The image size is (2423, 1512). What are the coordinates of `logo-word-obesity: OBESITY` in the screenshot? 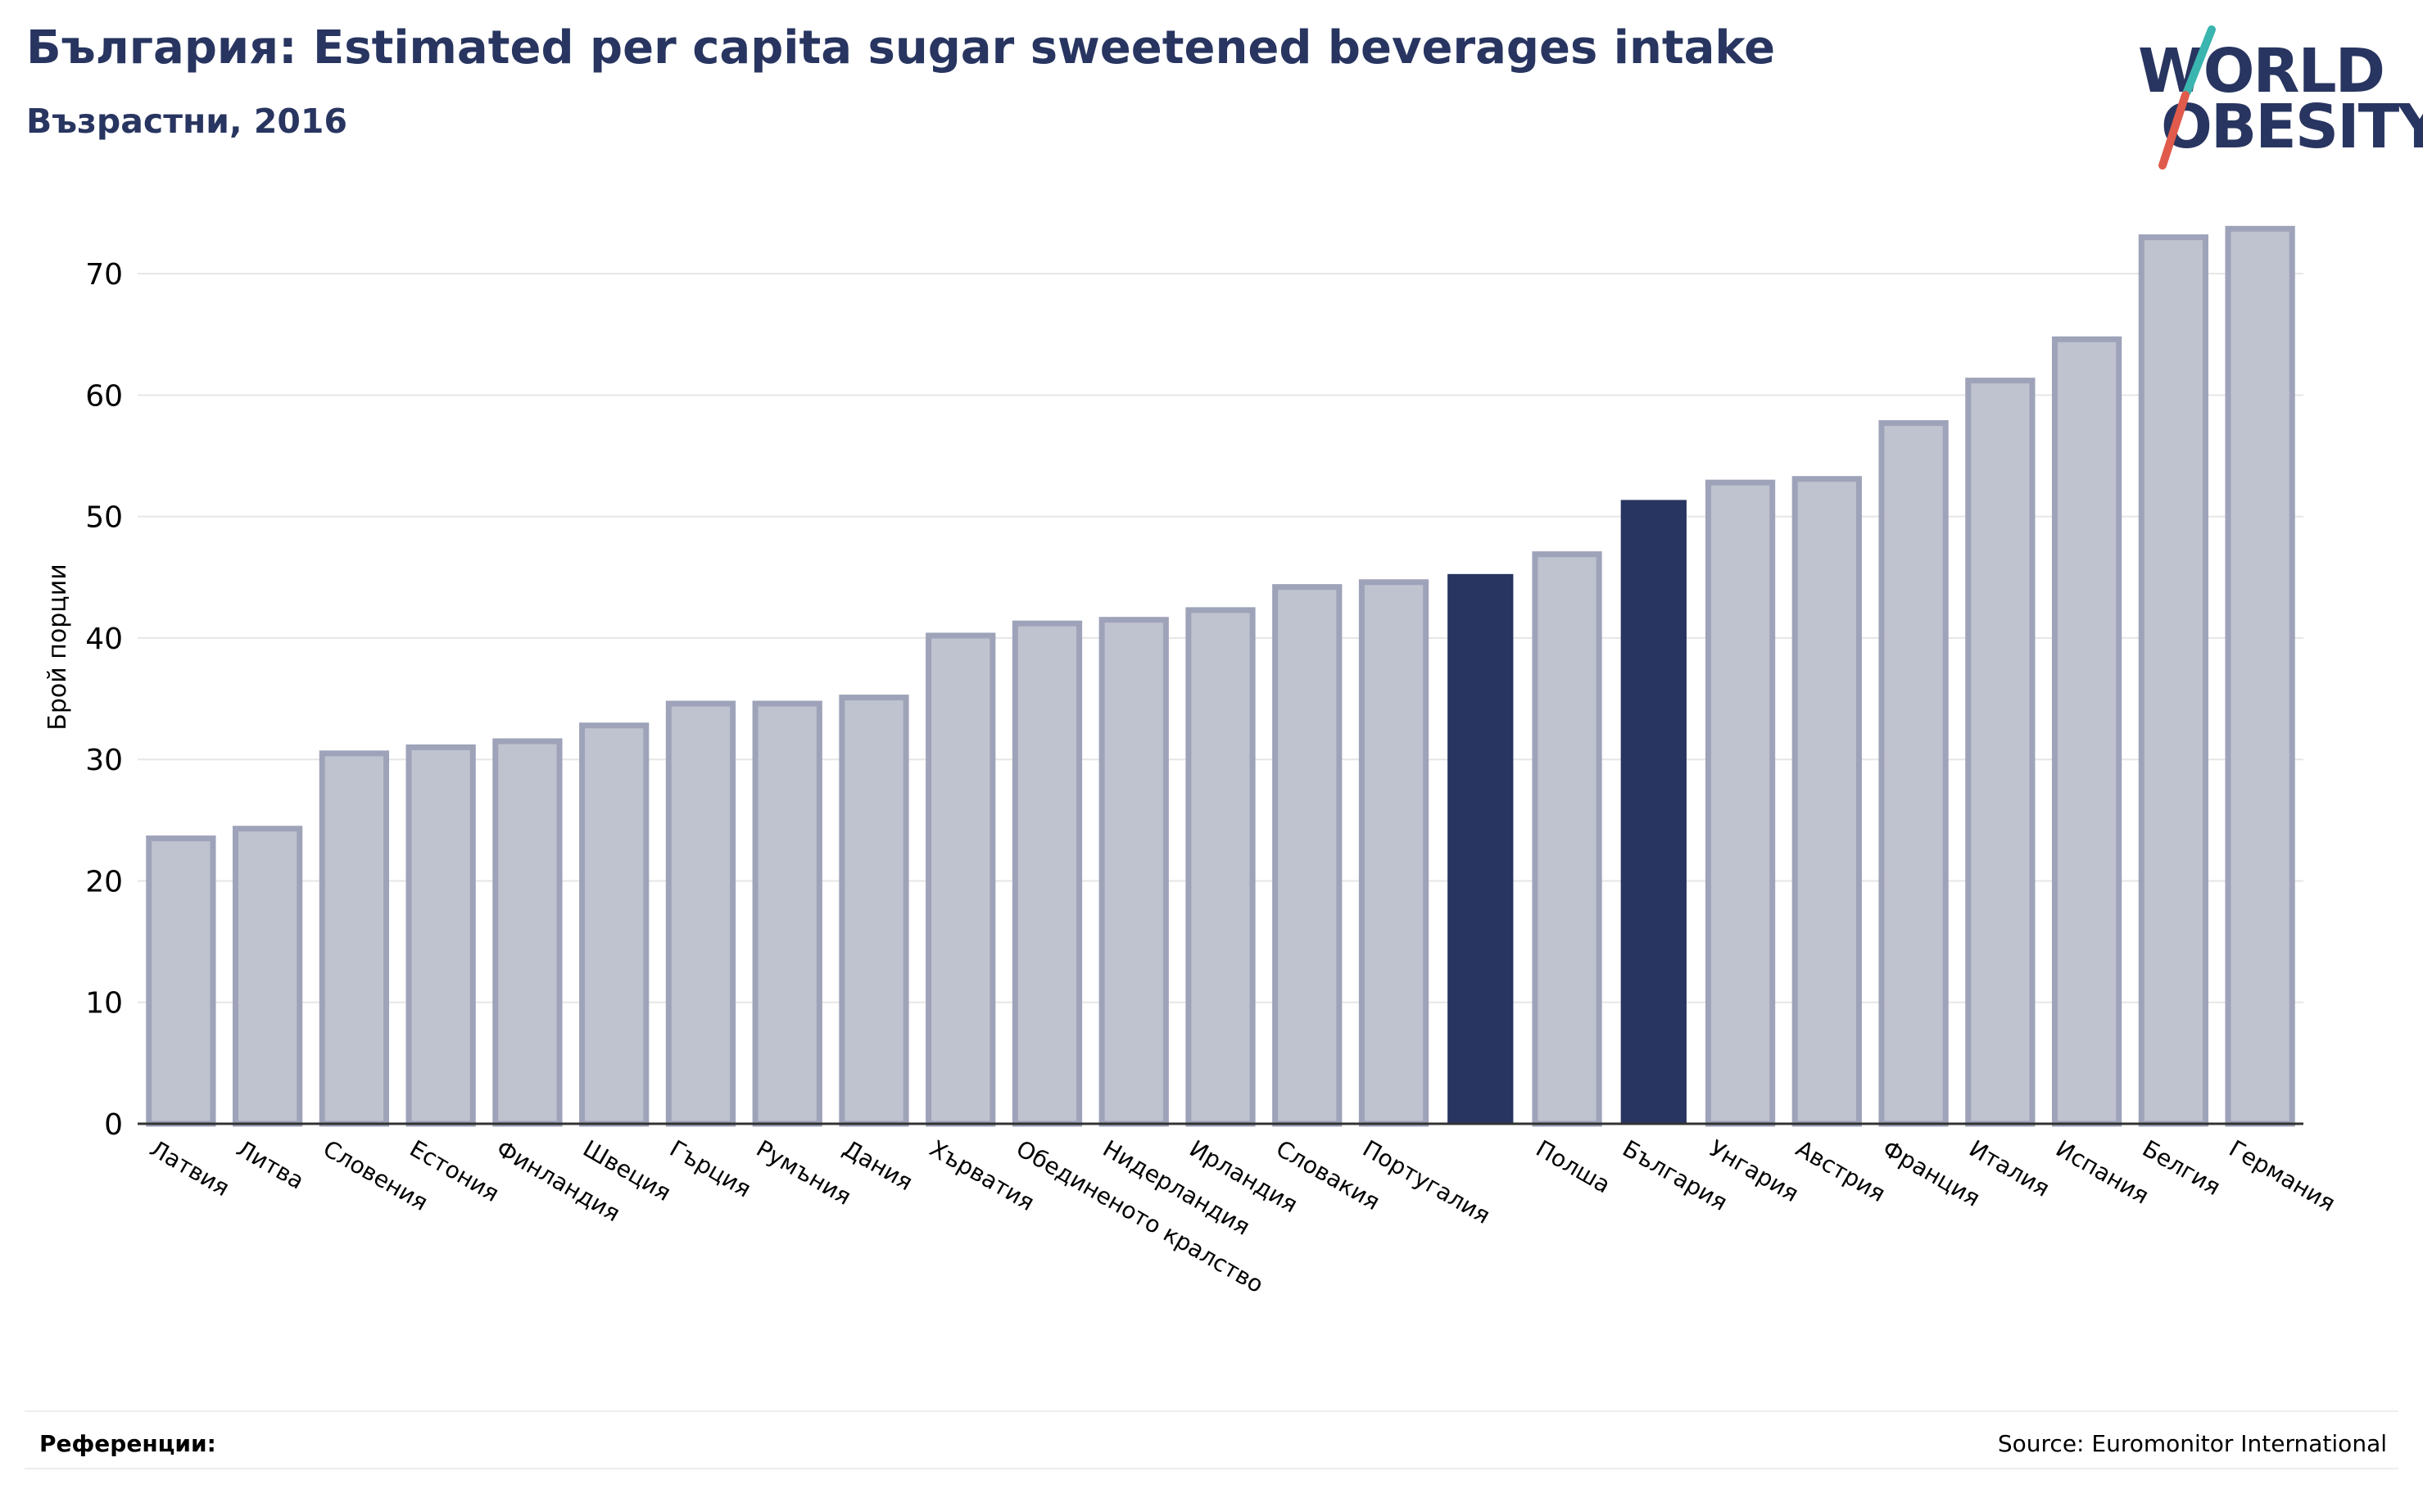 It's located at (2292, 127).